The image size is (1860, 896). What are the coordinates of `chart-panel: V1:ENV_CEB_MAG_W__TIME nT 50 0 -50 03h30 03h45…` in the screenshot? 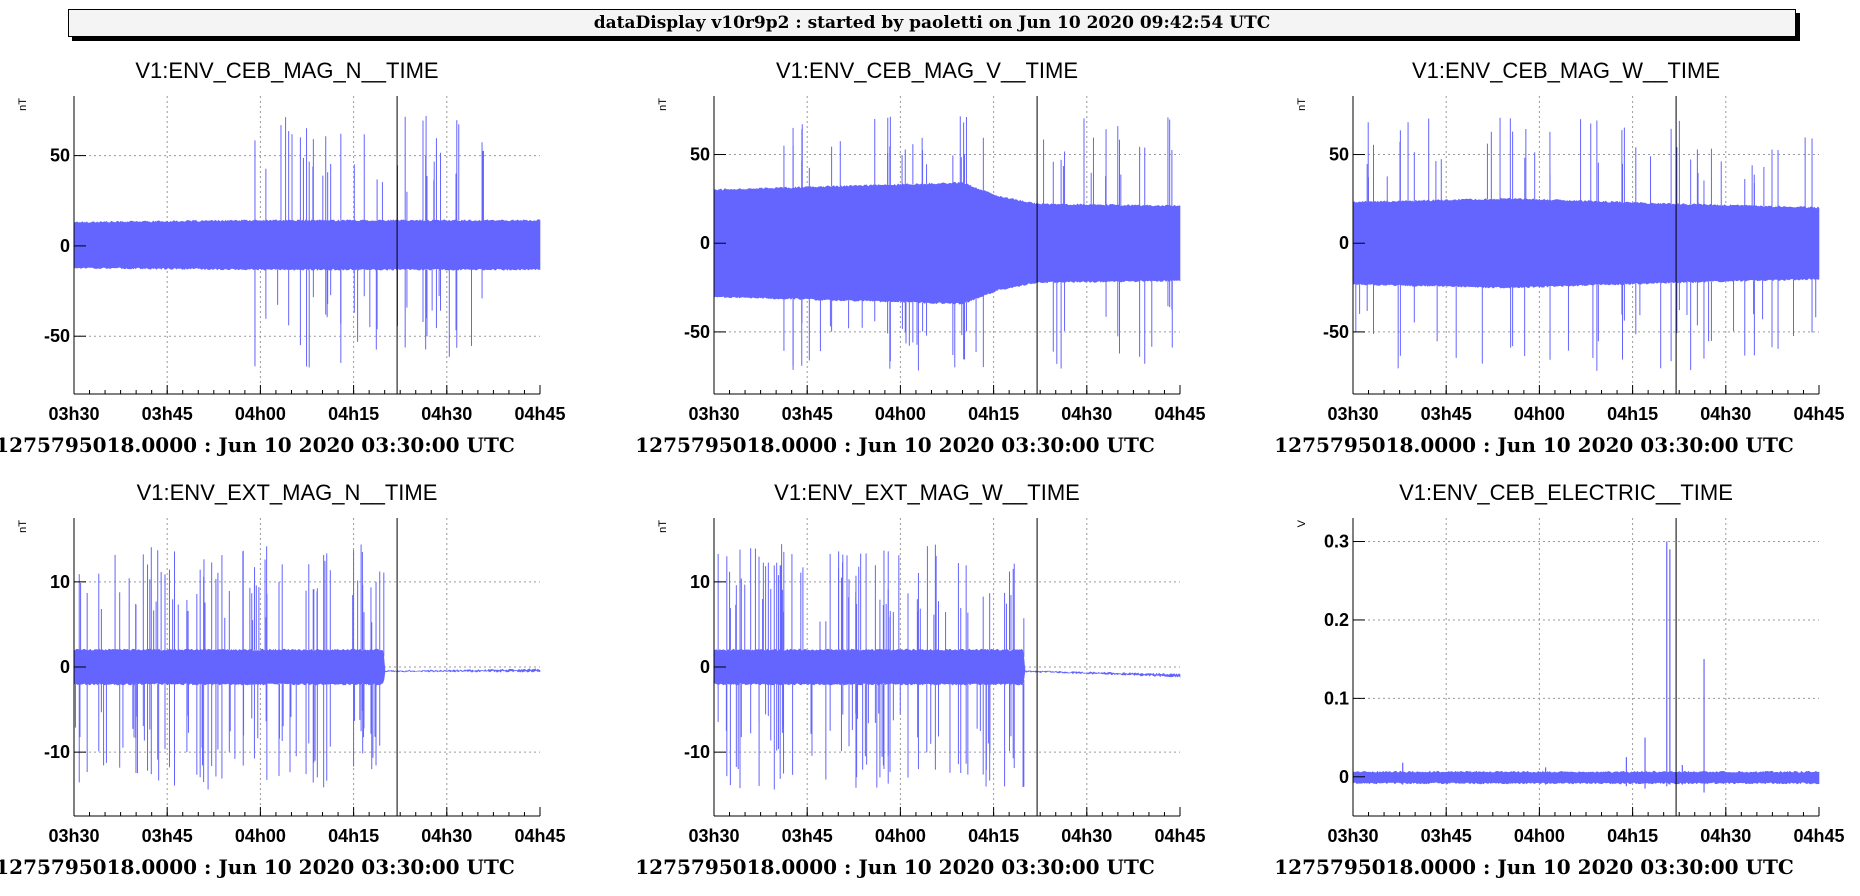 It's located at (1559, 257).